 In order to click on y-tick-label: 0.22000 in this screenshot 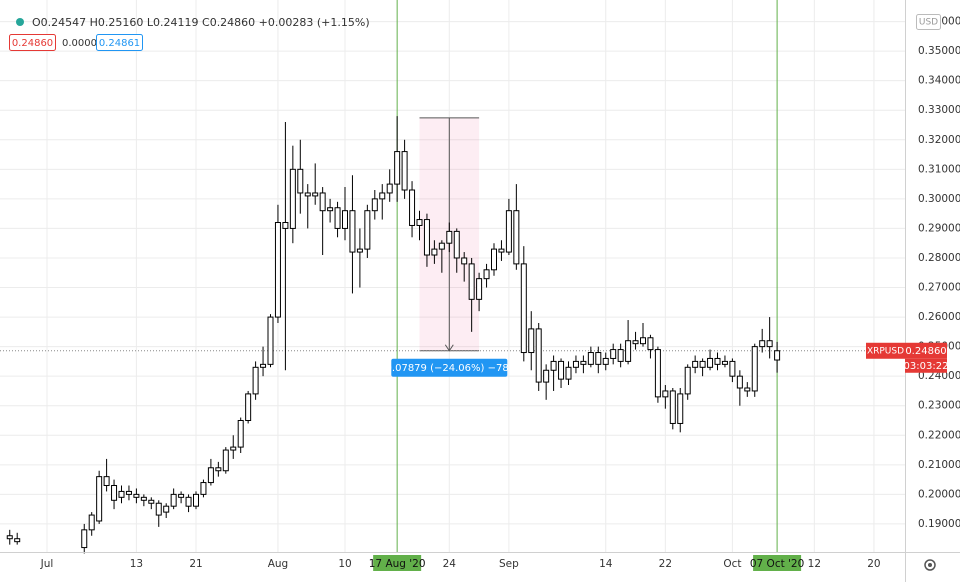, I will do `click(939, 435)`.